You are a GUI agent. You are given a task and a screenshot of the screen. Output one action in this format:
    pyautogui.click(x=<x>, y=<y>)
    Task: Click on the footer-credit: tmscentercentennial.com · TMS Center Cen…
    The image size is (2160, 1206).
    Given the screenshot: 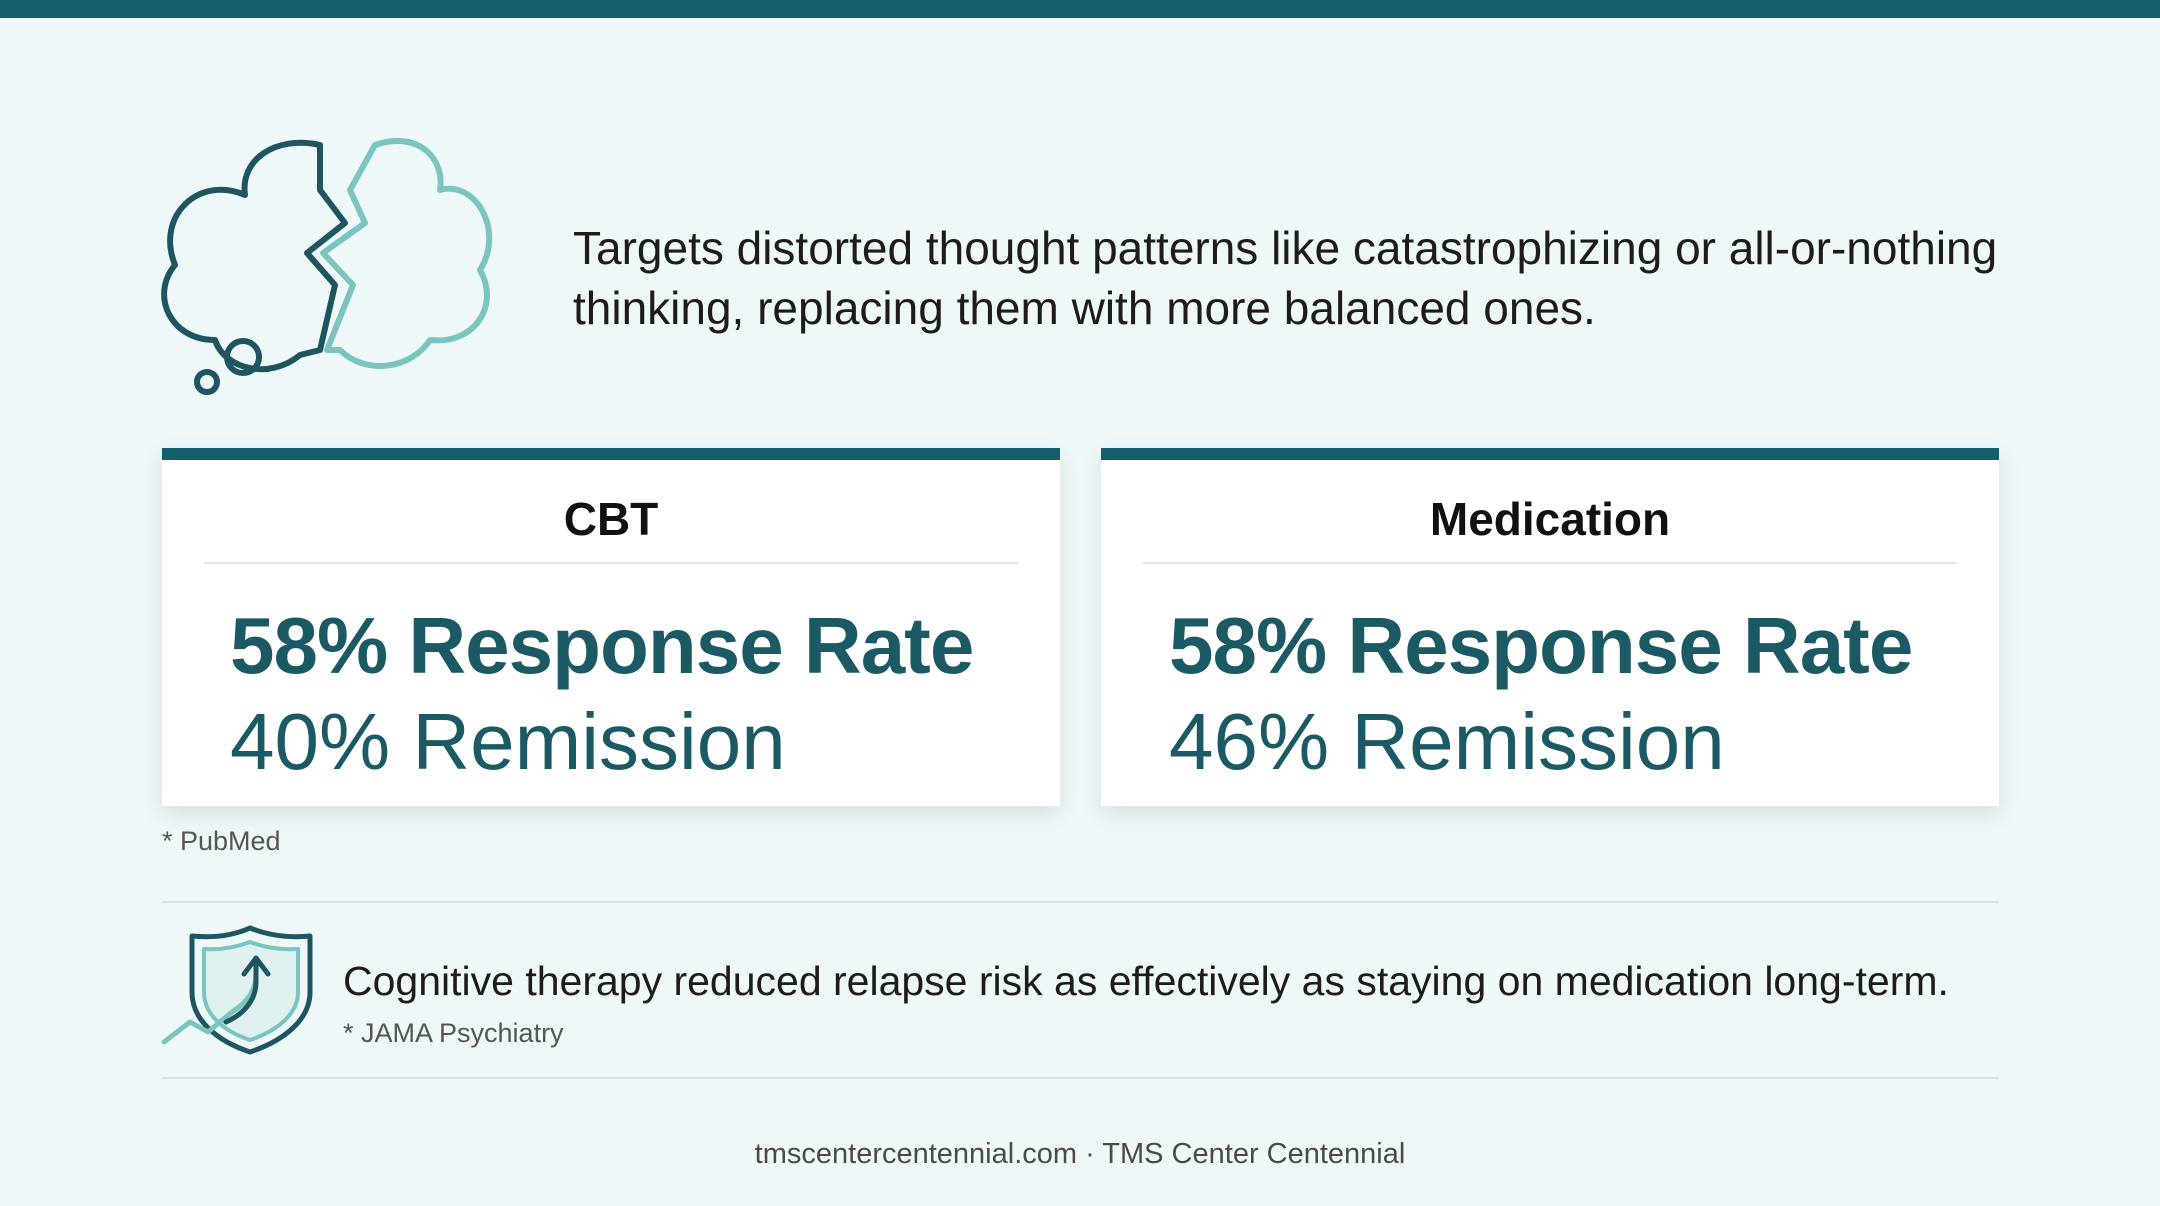 What is the action you would take?
    pyautogui.click(x=1080, y=1154)
    